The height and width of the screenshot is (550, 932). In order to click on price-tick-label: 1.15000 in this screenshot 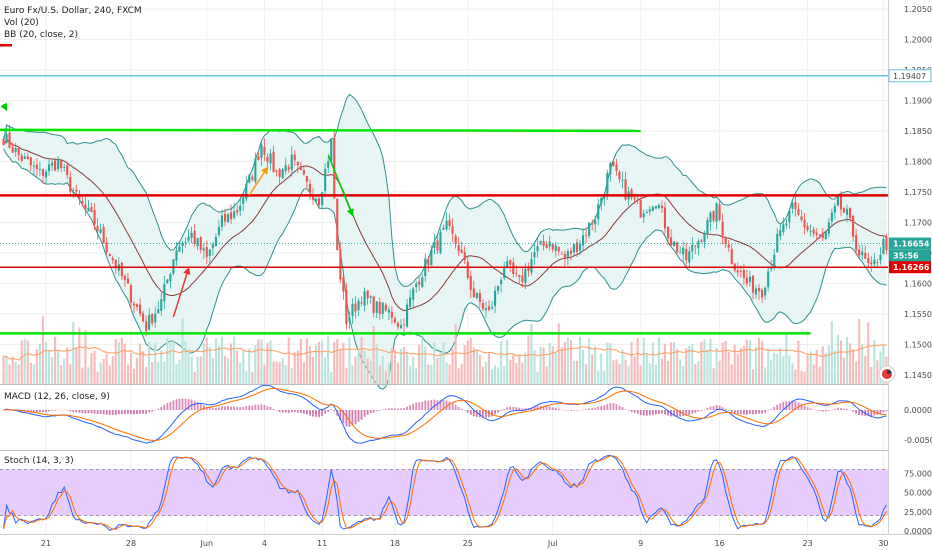, I will do `click(918, 344)`.